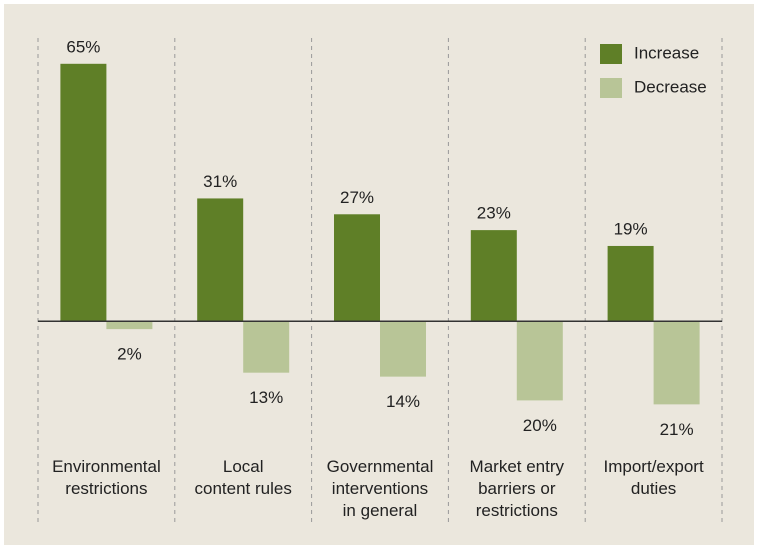 The height and width of the screenshot is (549, 758). I want to click on value-label: 23%, so click(494, 213).